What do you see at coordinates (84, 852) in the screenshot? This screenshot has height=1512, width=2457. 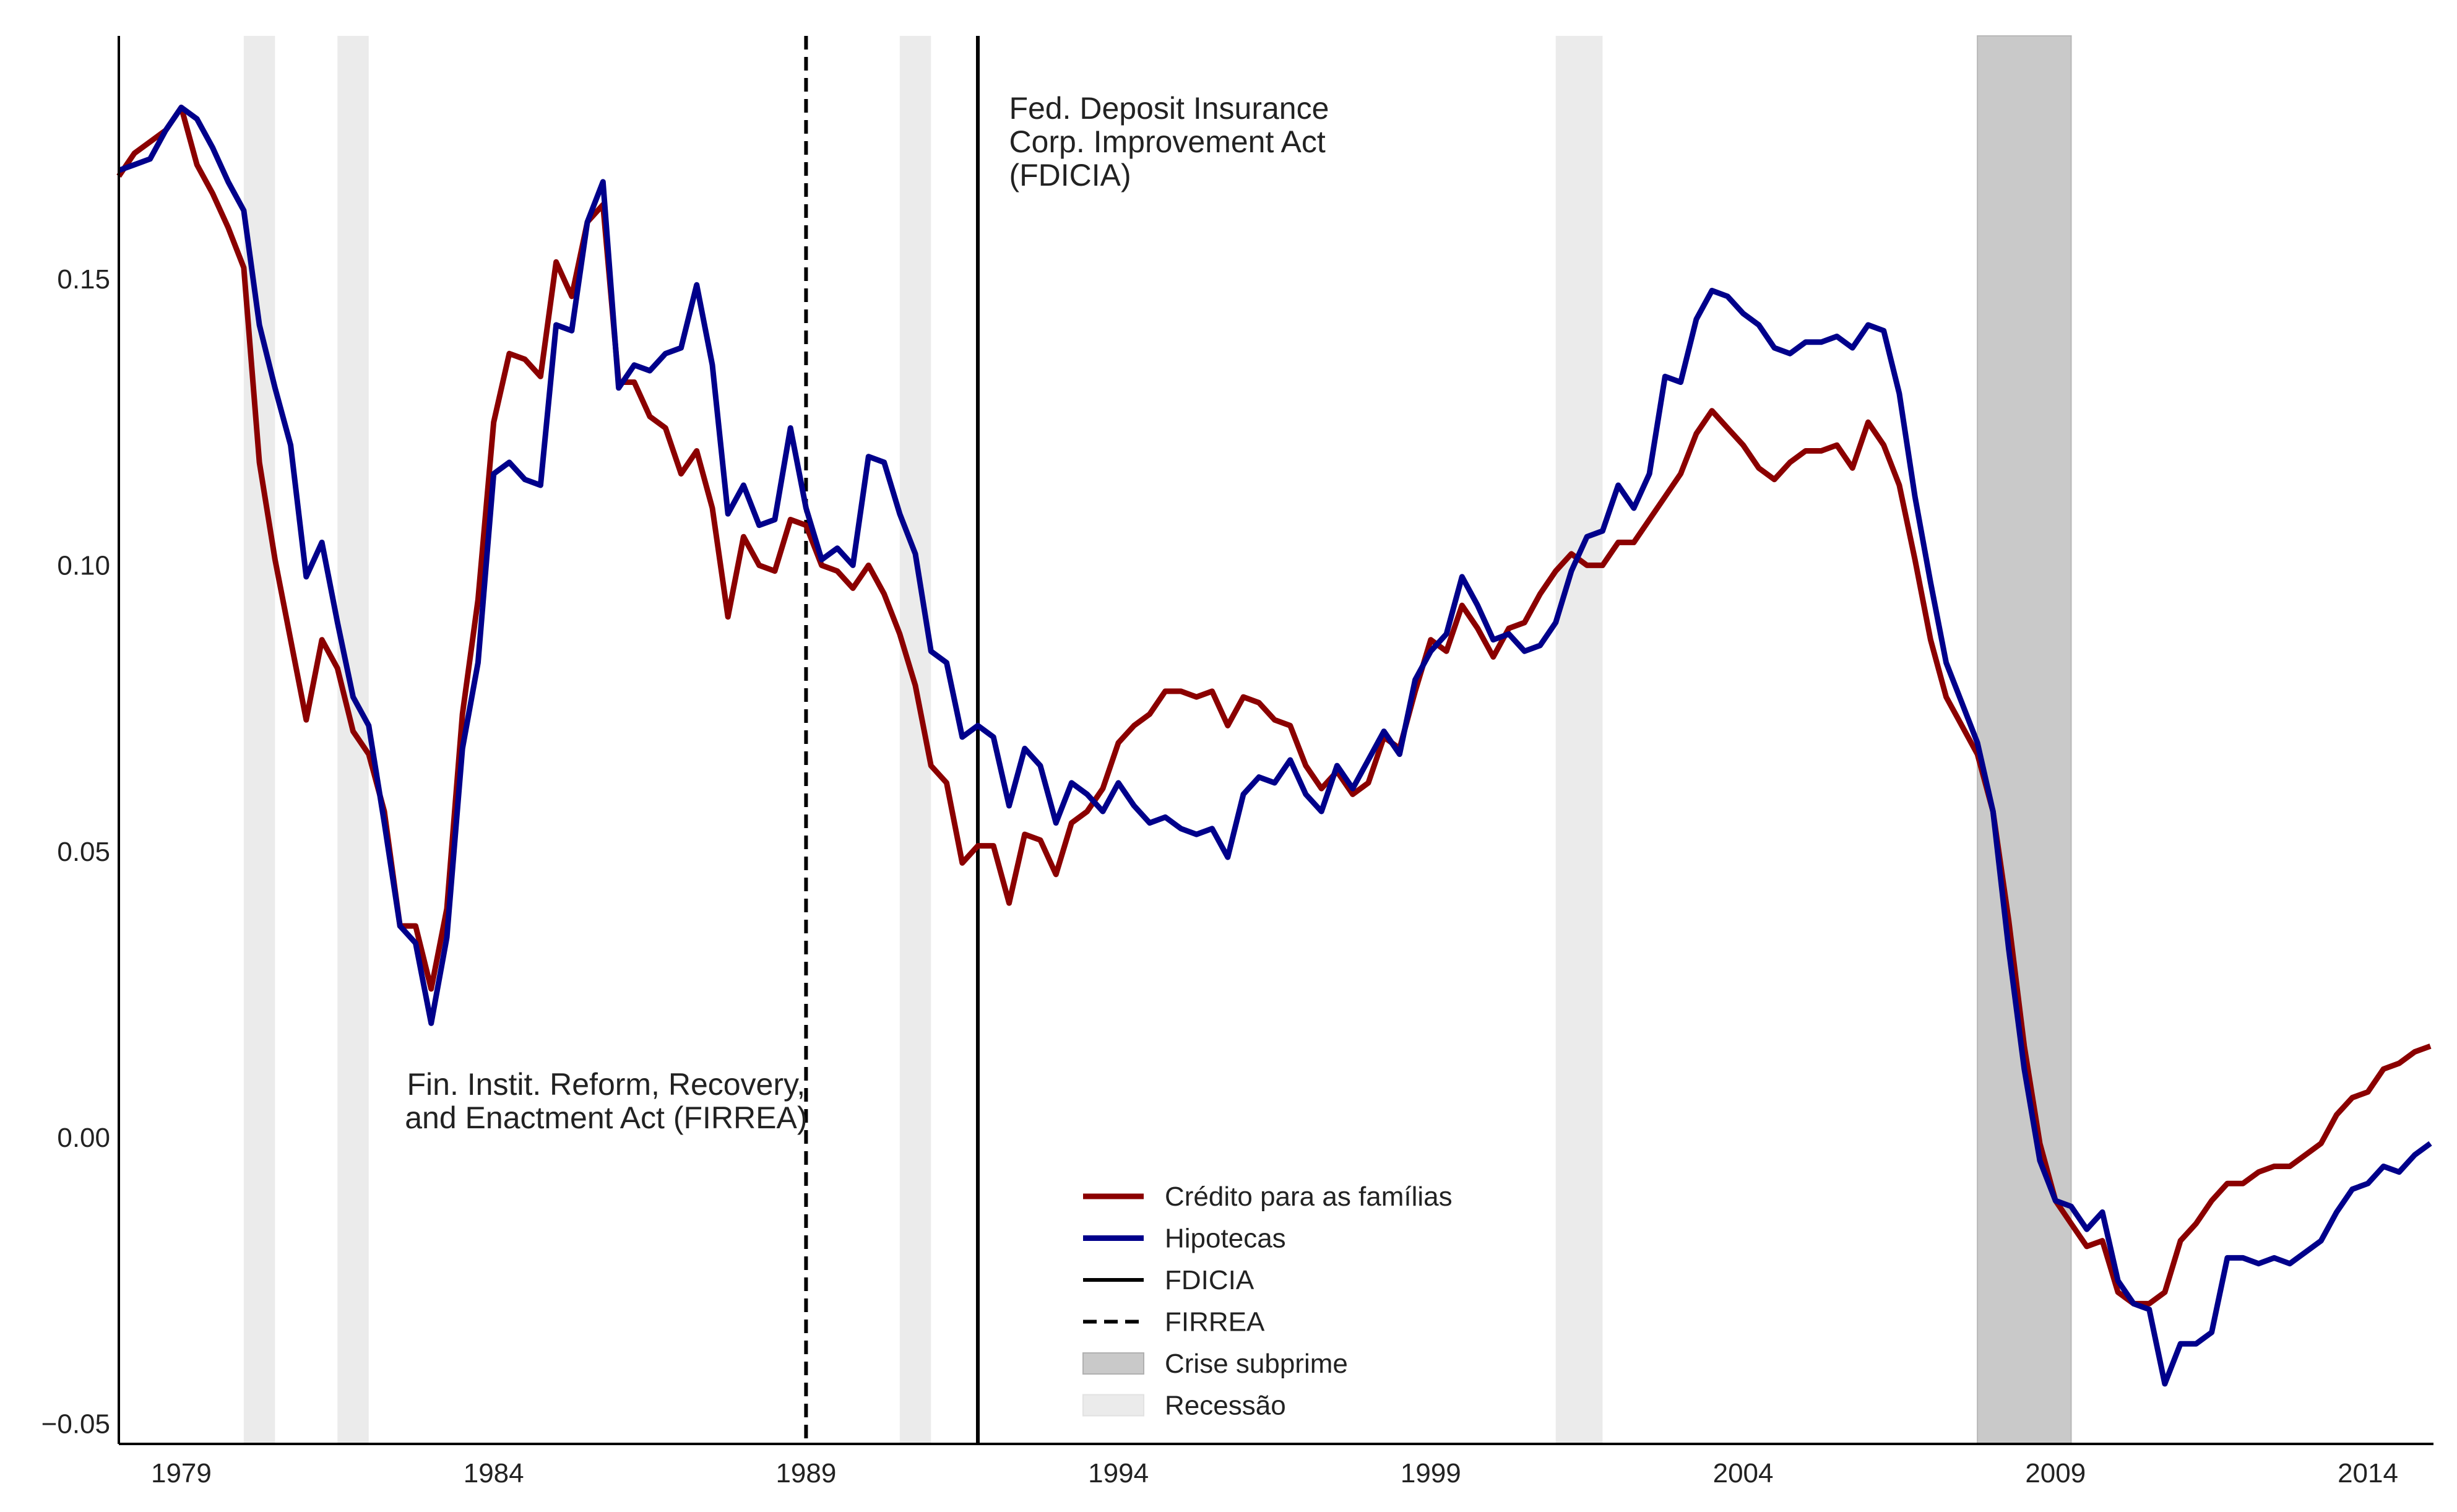 I see `y-tick-label: 0.05` at bounding box center [84, 852].